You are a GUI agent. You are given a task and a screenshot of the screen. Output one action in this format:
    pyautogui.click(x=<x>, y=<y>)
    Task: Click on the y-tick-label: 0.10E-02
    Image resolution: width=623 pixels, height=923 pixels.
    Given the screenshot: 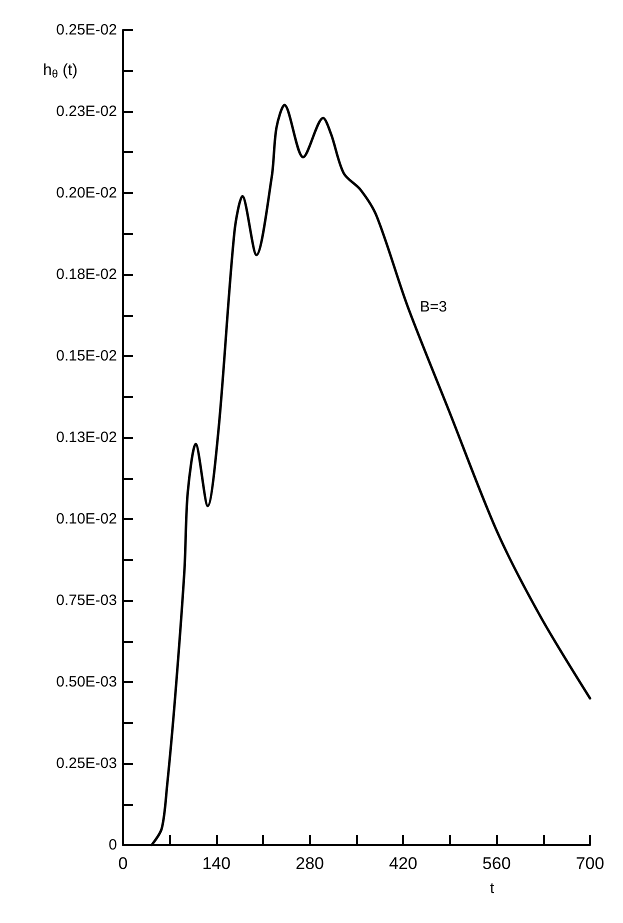 What is the action you would take?
    pyautogui.click(x=86, y=519)
    